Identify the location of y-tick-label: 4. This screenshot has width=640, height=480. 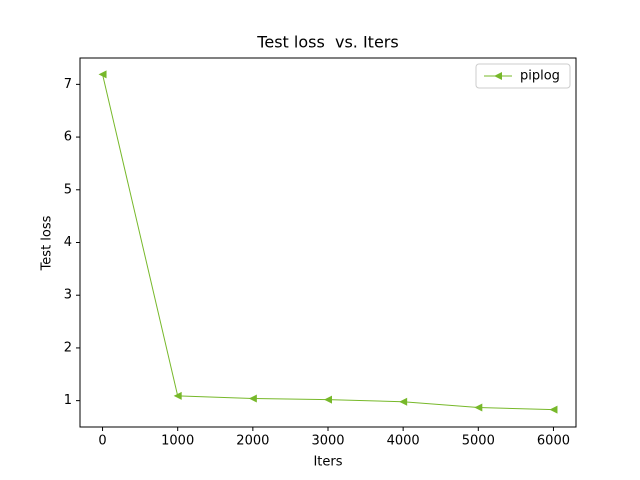
(68, 242).